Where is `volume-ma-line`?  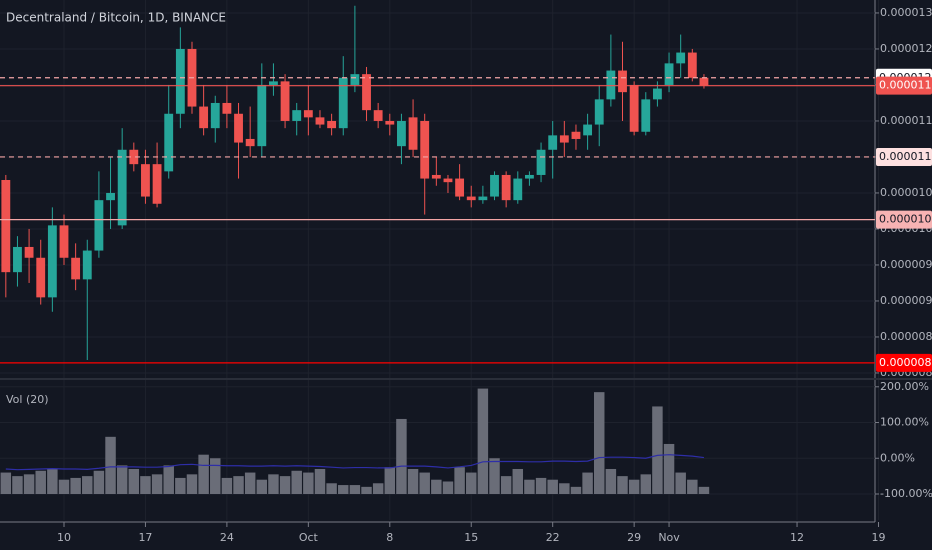
volume-ma-line is located at coordinates (355, 462).